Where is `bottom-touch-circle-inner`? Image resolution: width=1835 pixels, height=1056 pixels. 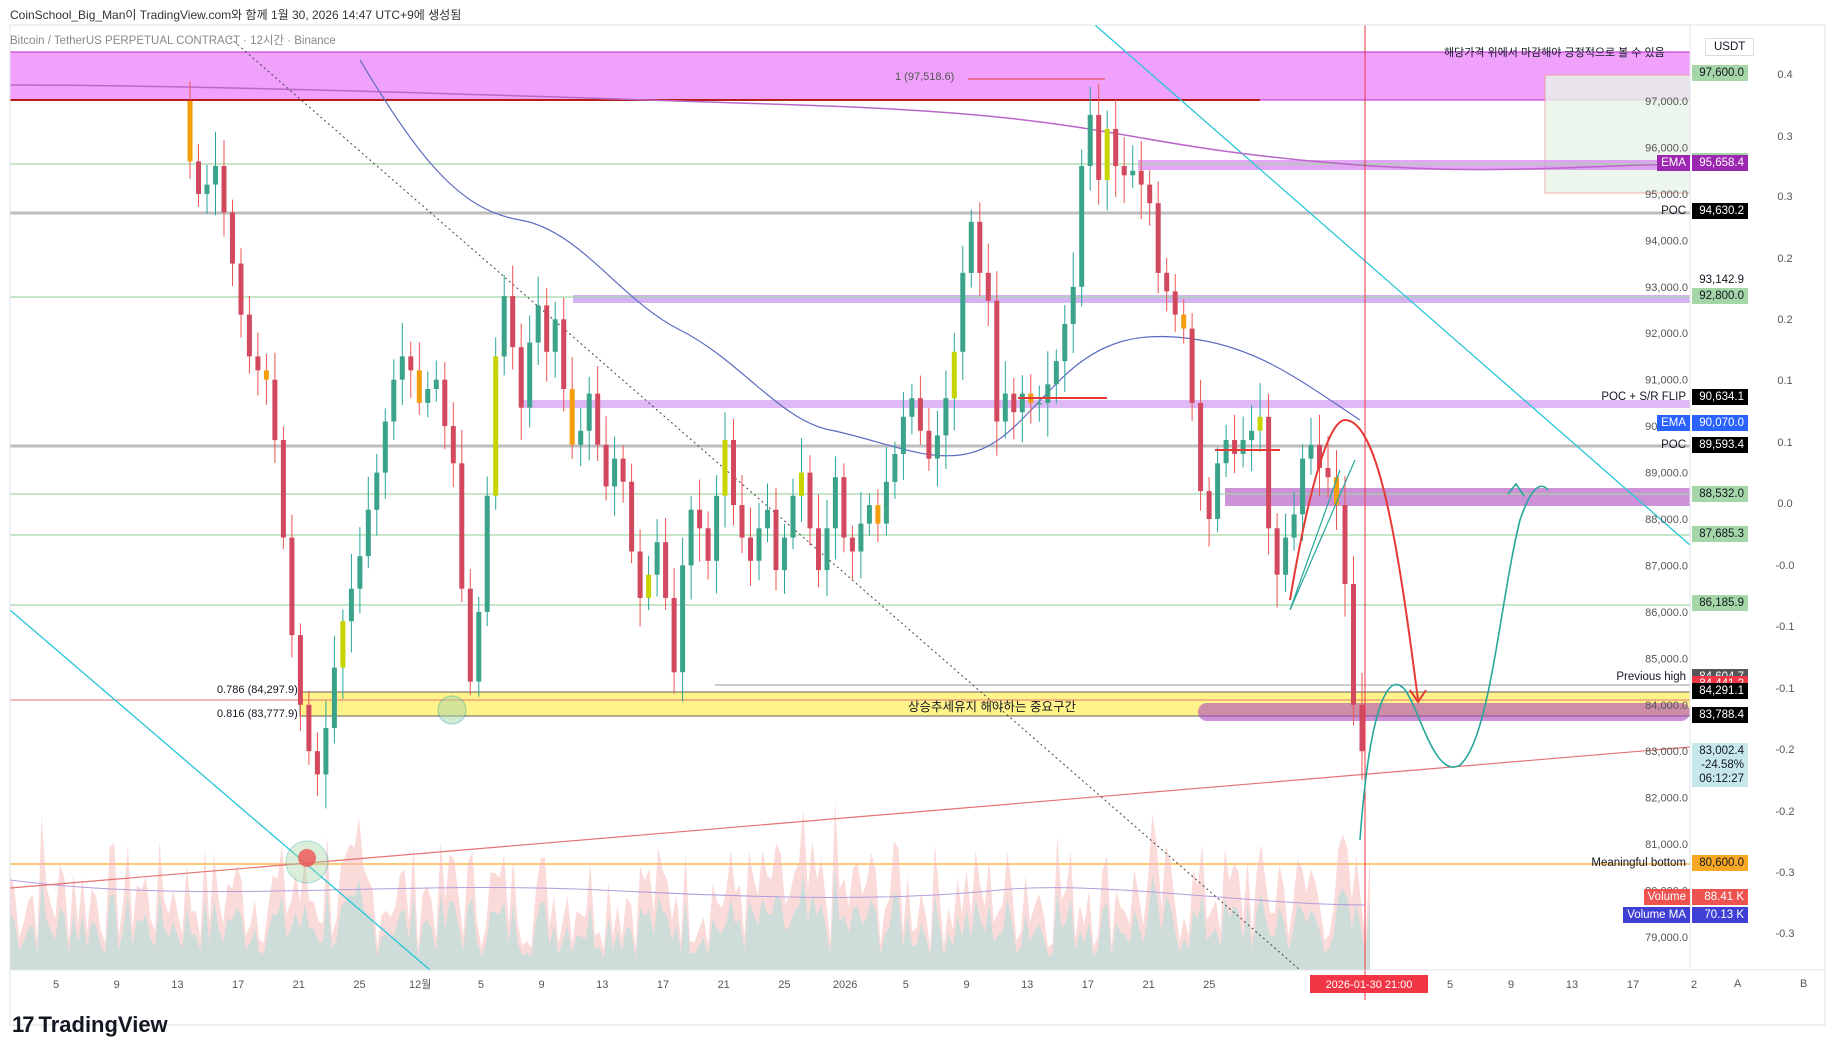
bottom-touch-circle-inner is located at coordinates (307, 858).